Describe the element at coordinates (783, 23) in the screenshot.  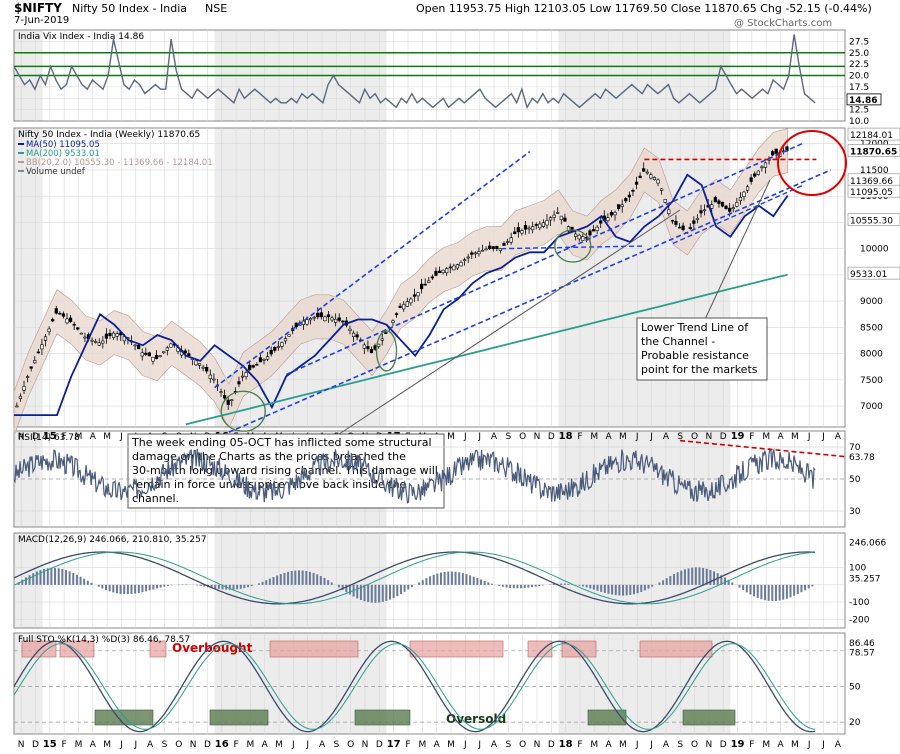
I see `watermark: @ StockCharts.com` at that location.